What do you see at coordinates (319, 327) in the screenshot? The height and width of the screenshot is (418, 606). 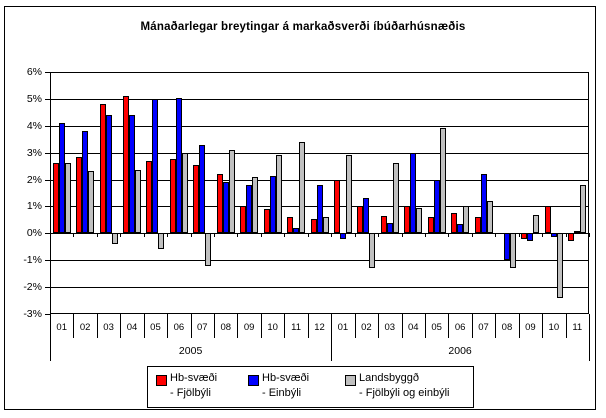 I see `month-label: 12` at bounding box center [319, 327].